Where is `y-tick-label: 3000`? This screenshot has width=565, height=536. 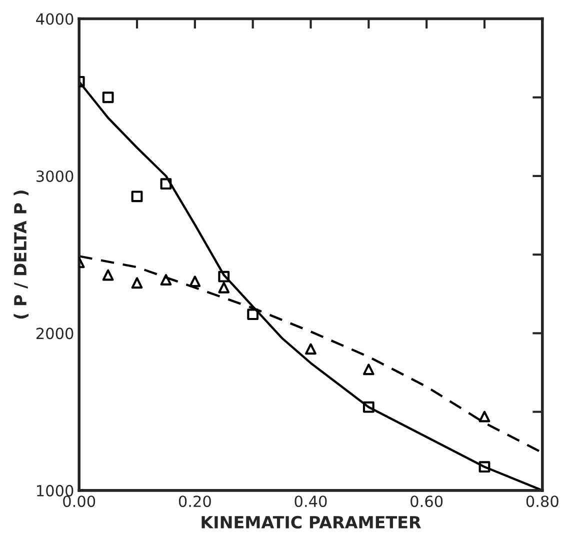
y-tick-label: 3000 is located at coordinates (55, 176).